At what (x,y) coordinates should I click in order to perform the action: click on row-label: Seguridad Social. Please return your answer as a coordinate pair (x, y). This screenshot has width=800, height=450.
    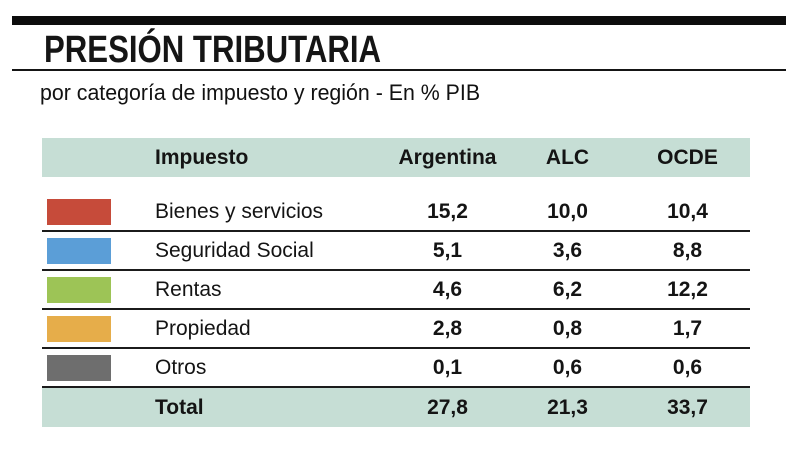
    Looking at the image, I should click on (234, 250).